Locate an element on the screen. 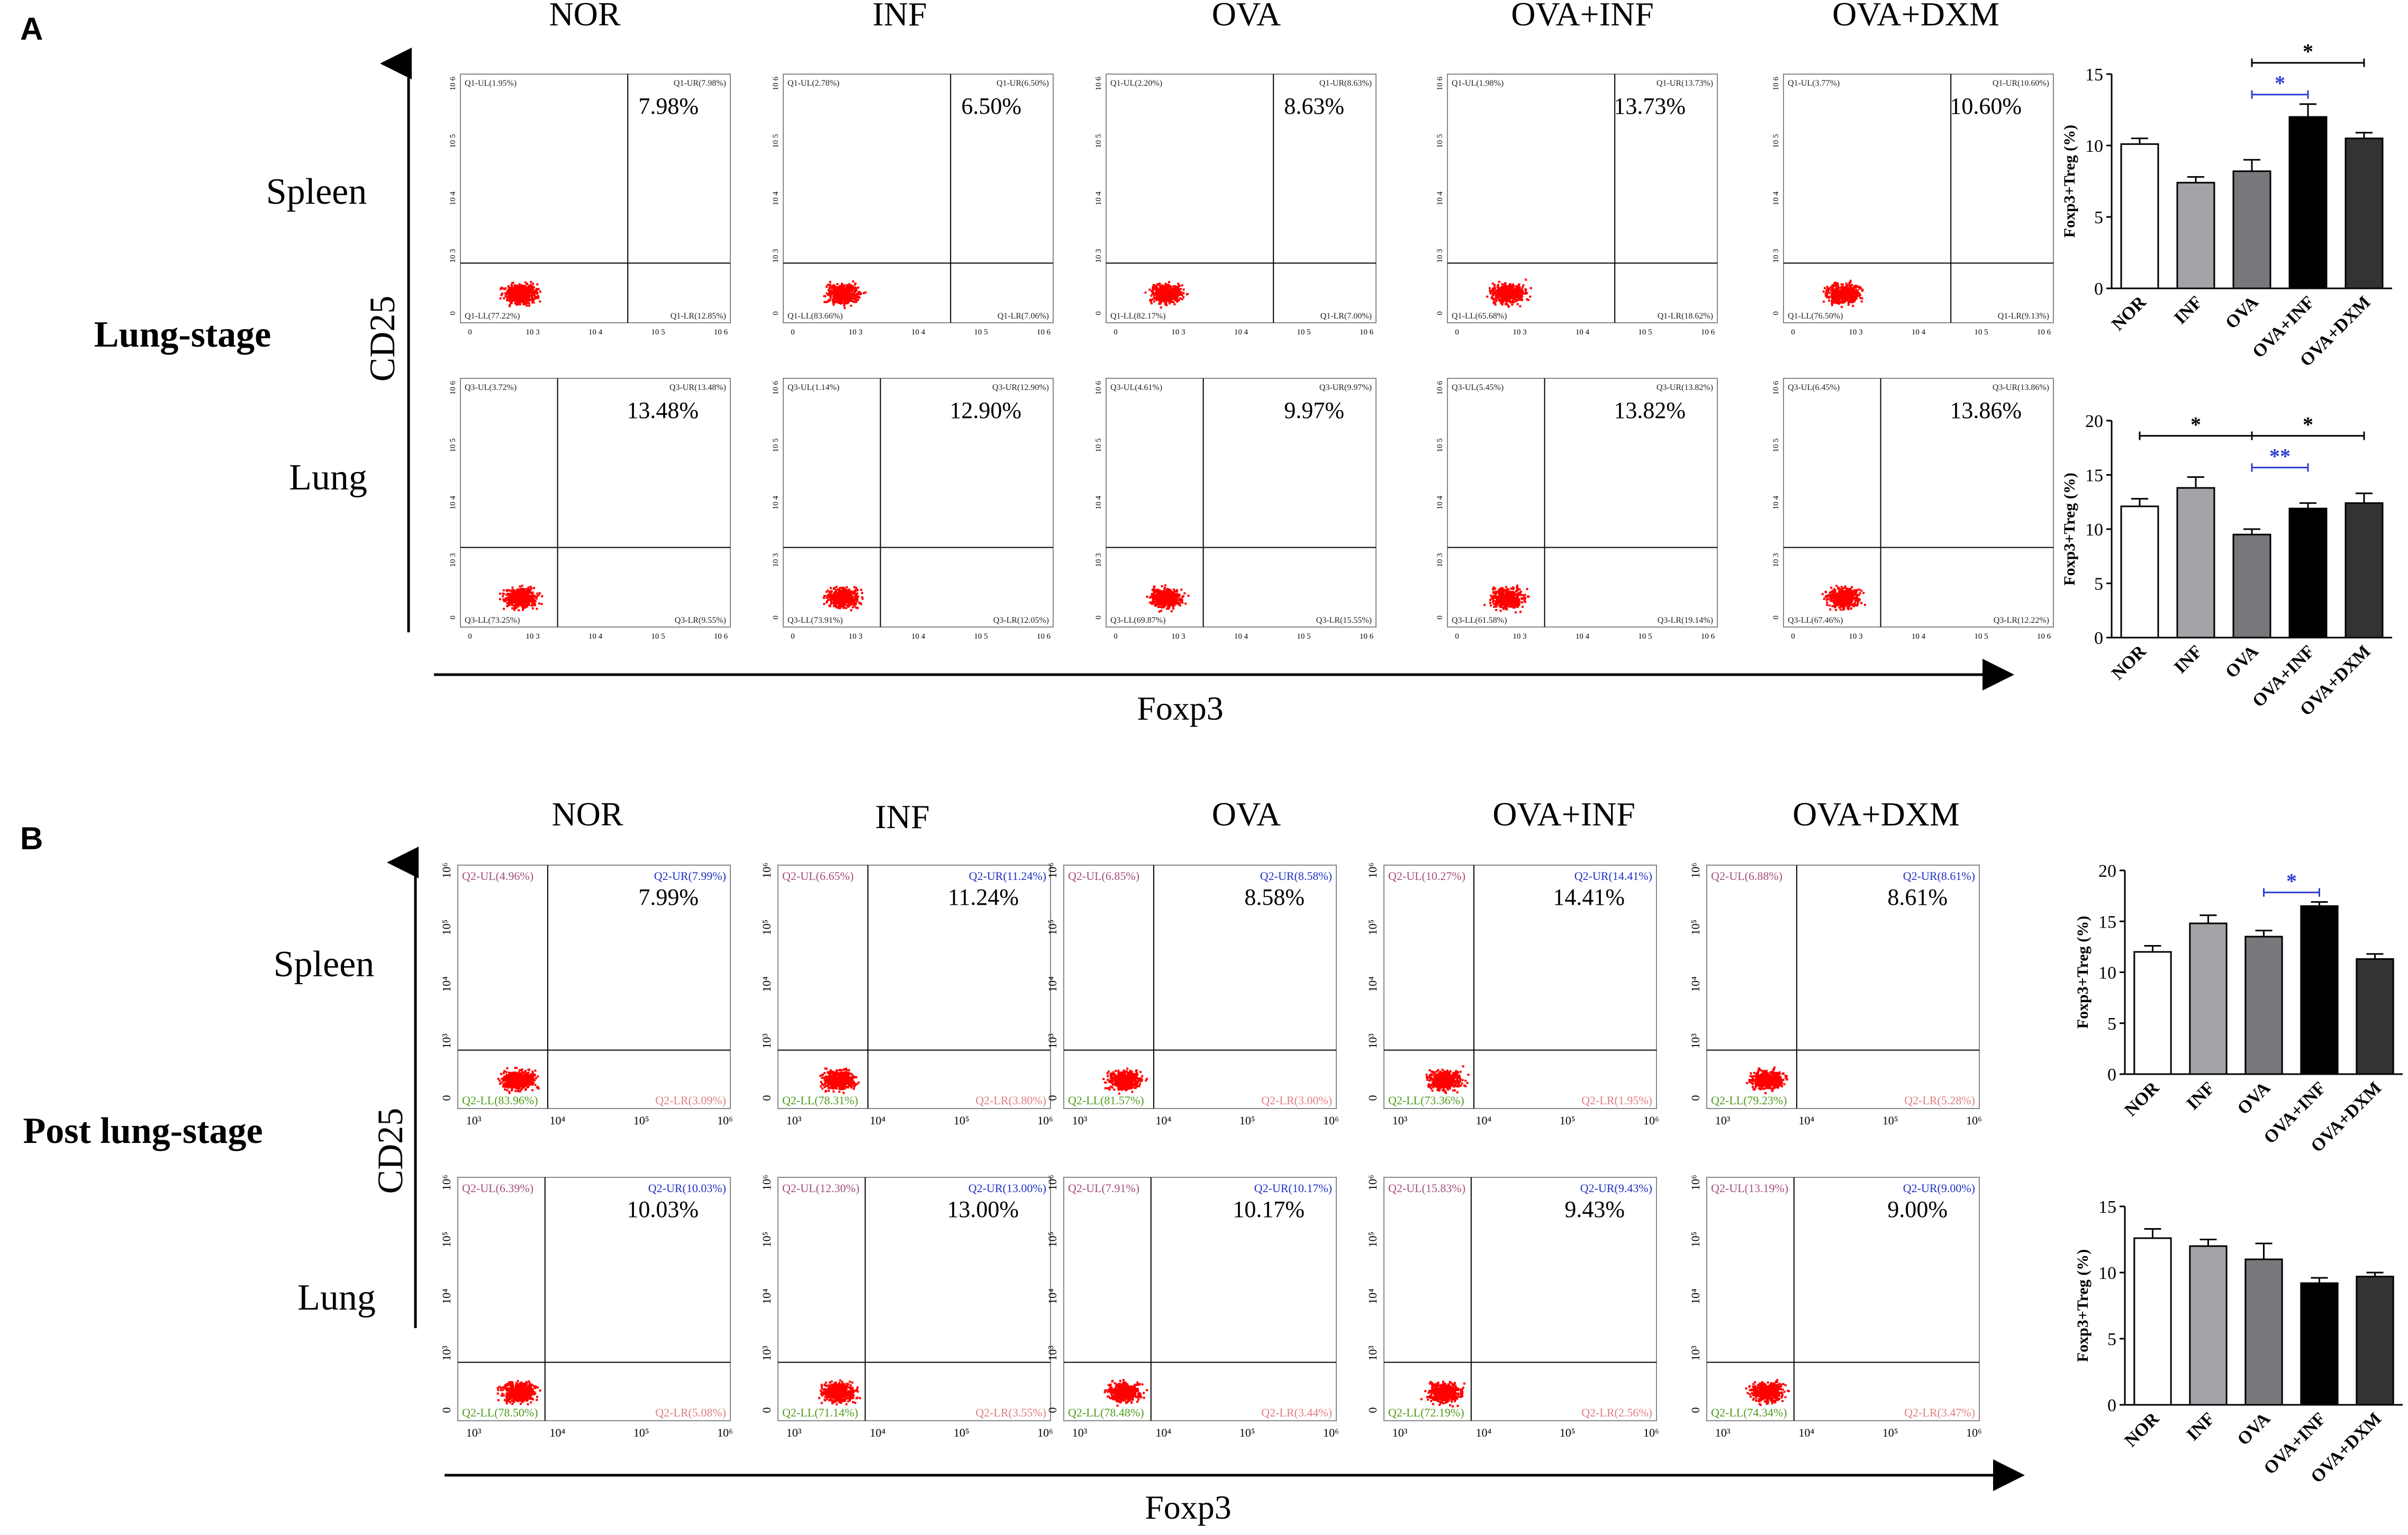 Image resolution: width=2408 pixels, height=1535 pixels. panel-a-header-ova: OVA is located at coordinates (1247, 16).